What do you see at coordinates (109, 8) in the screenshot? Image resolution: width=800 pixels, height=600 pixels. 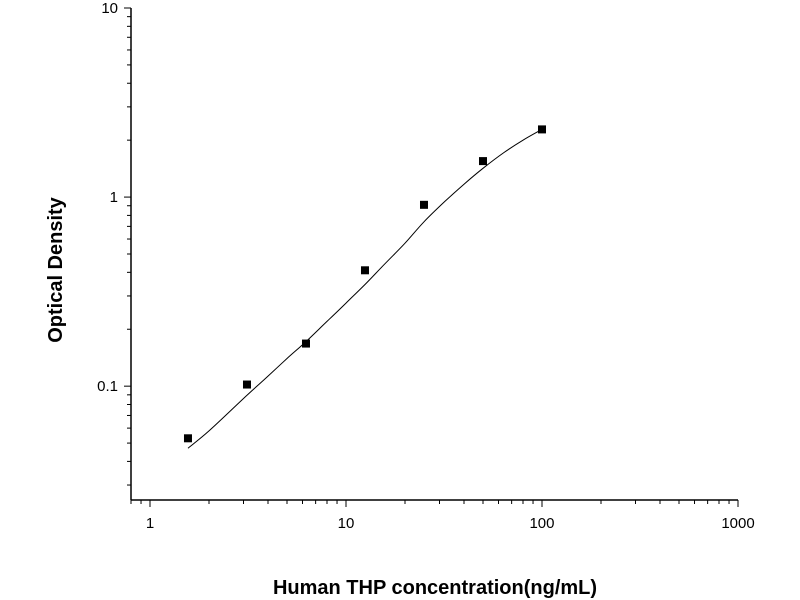 I see `y-tick-label: 10` at bounding box center [109, 8].